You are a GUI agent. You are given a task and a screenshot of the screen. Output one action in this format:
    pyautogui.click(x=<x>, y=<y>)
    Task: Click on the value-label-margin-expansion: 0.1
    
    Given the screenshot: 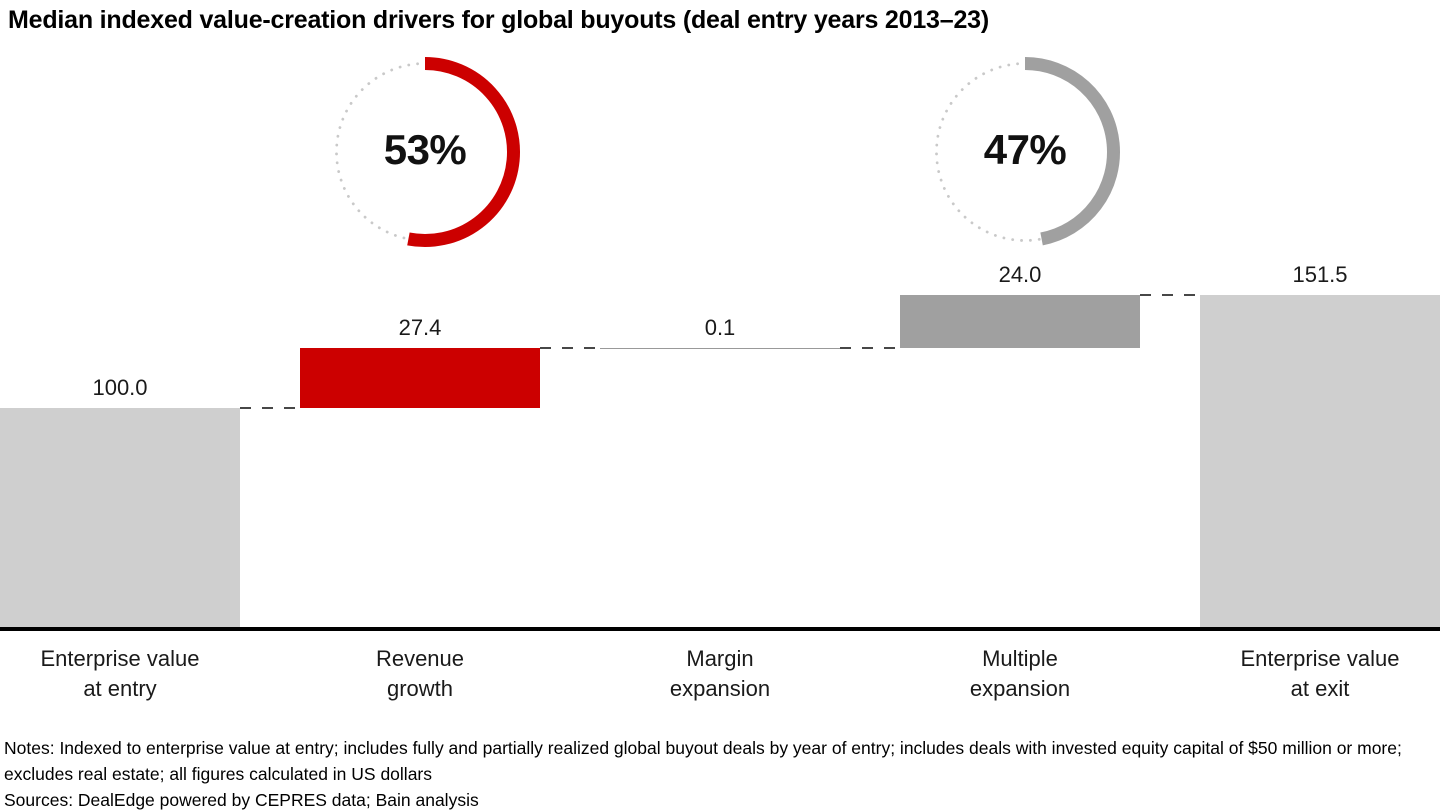 What is the action you would take?
    pyautogui.click(x=720, y=327)
    